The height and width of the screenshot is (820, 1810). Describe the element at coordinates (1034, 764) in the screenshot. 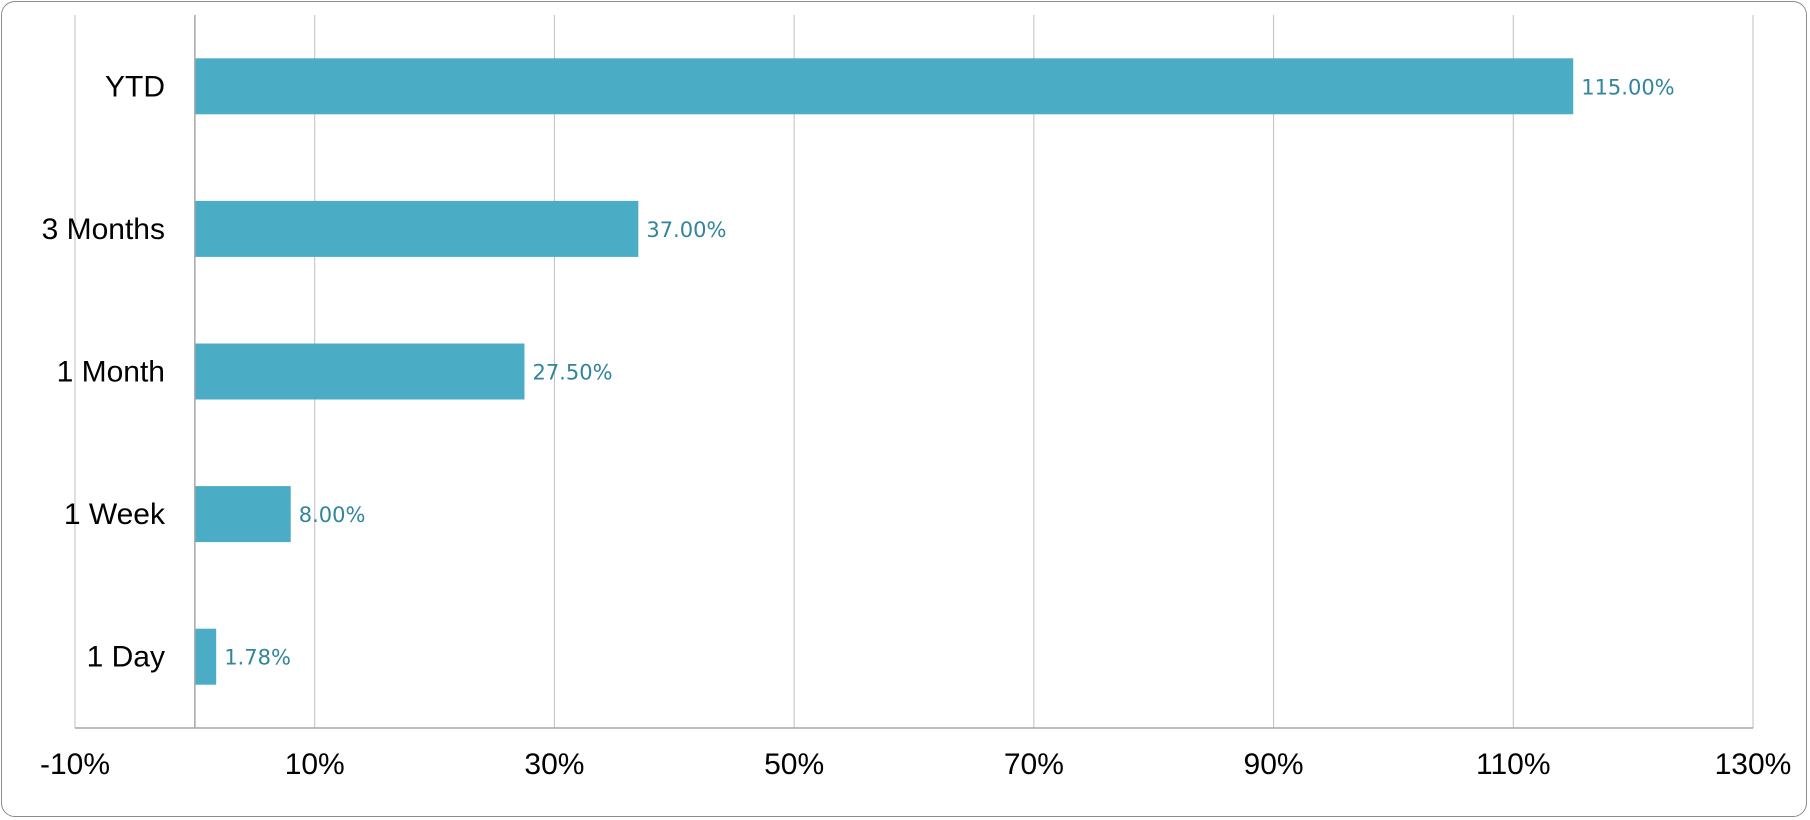

I see `x-tick-label: 70%` at that location.